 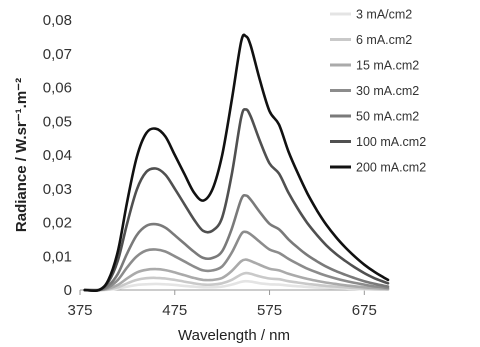 What do you see at coordinates (57, 54) in the screenshot?
I see `y-tick-label: 0,07` at bounding box center [57, 54].